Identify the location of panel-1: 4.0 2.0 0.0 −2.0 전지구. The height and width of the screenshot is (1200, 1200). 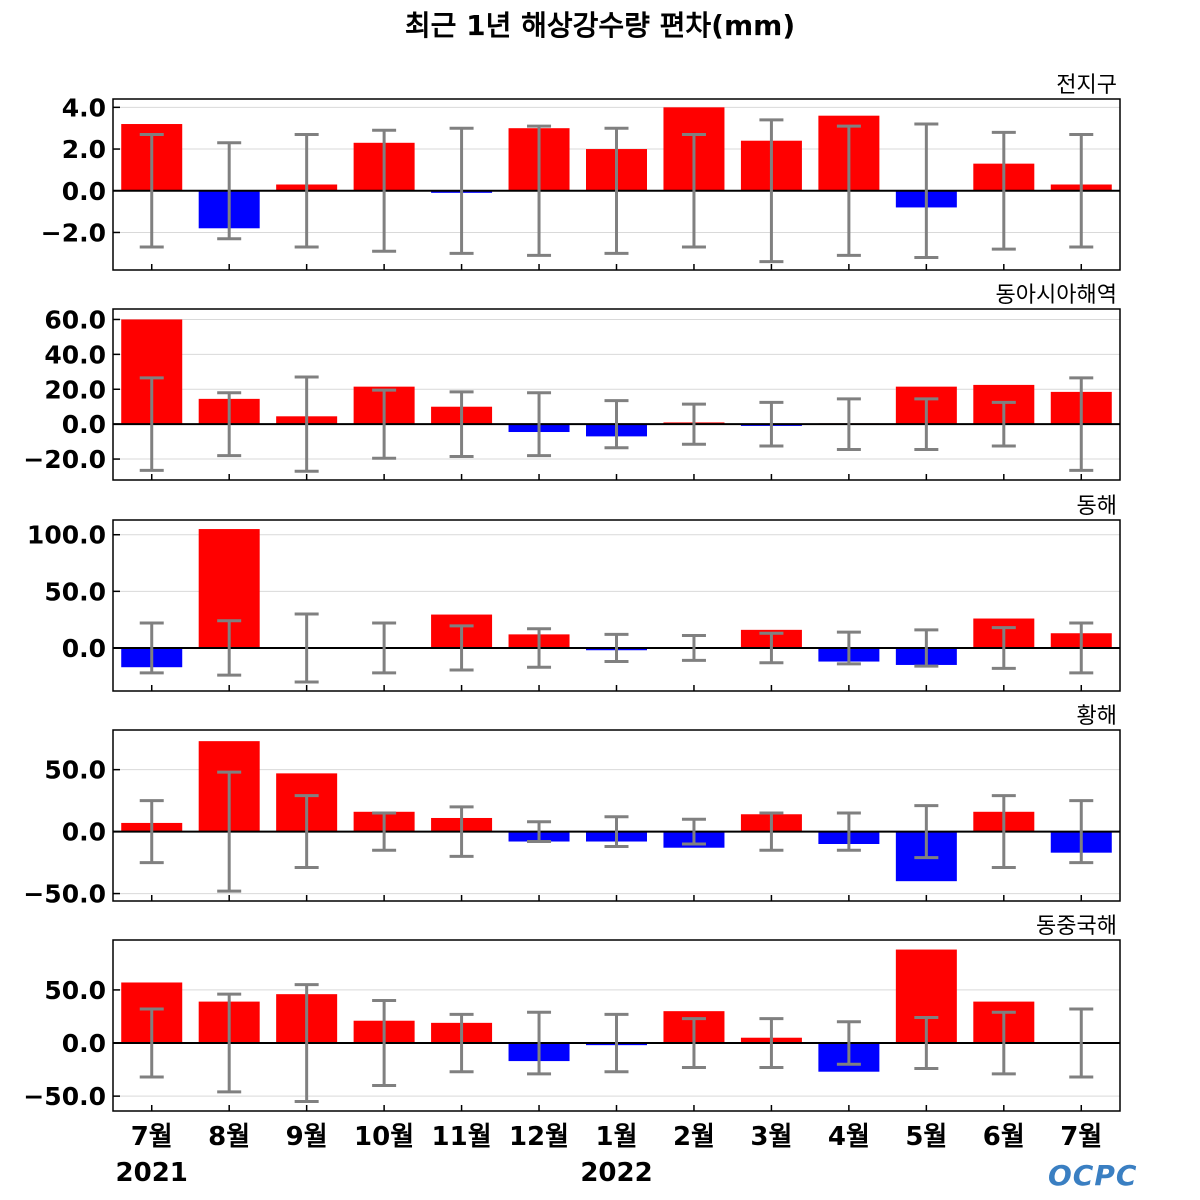
(581, 172).